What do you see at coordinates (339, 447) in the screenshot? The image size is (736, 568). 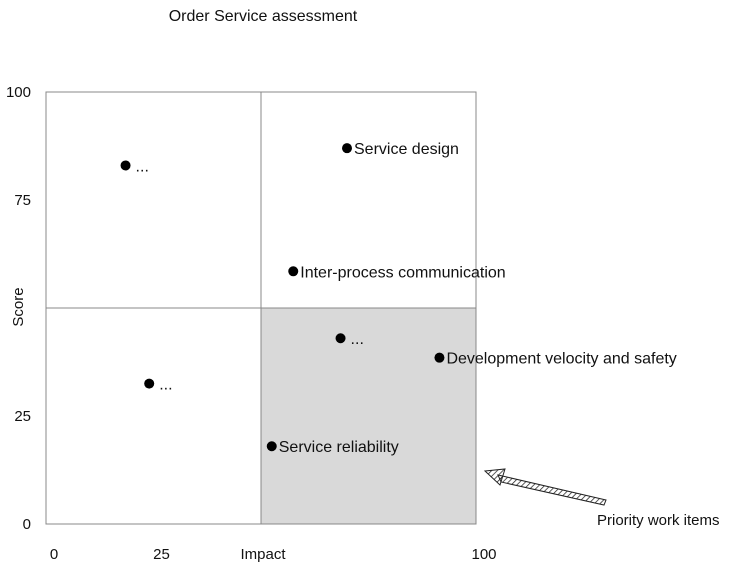 I see `data-point-label: Service reliability` at bounding box center [339, 447].